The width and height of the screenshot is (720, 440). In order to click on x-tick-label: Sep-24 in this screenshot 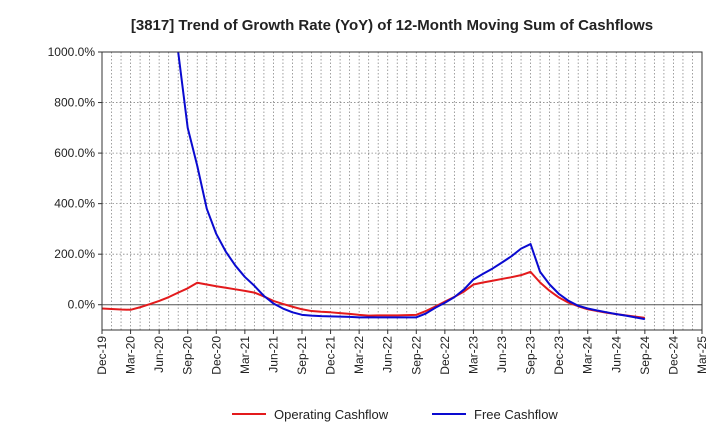, I will do `click(645, 355)`.